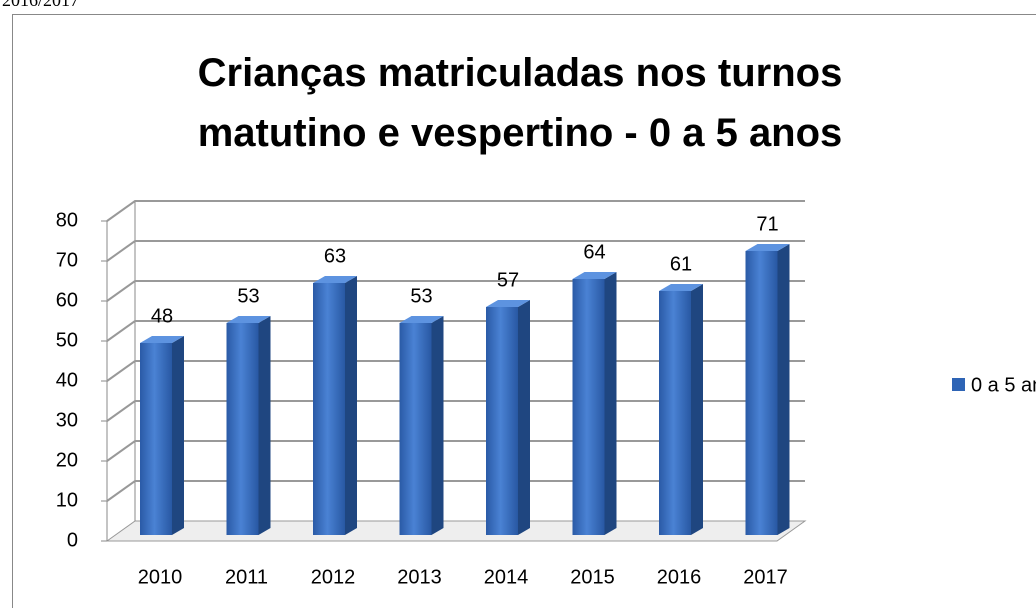 The image size is (1036, 608). Describe the element at coordinates (767, 224) in the screenshot. I see `data-label: 71` at that location.